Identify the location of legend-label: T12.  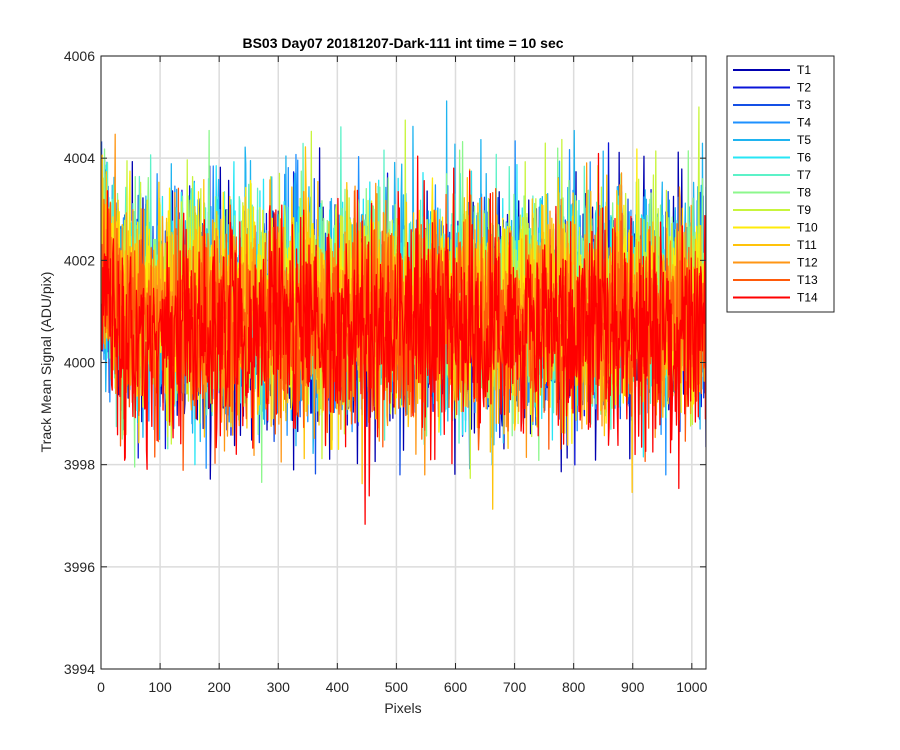
(807, 263).